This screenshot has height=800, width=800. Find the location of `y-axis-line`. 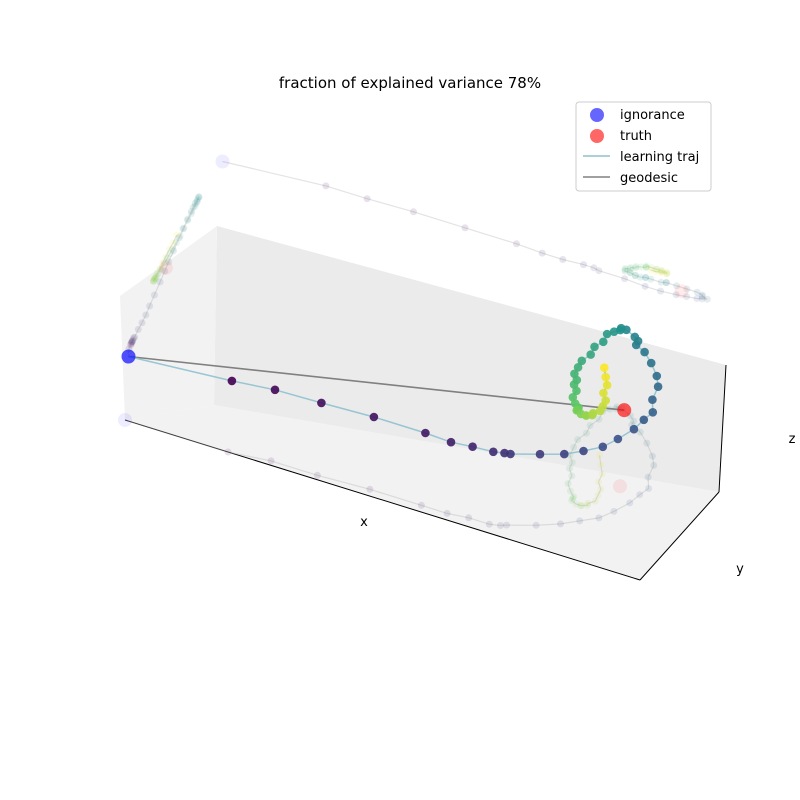

y-axis-line is located at coordinates (679, 536).